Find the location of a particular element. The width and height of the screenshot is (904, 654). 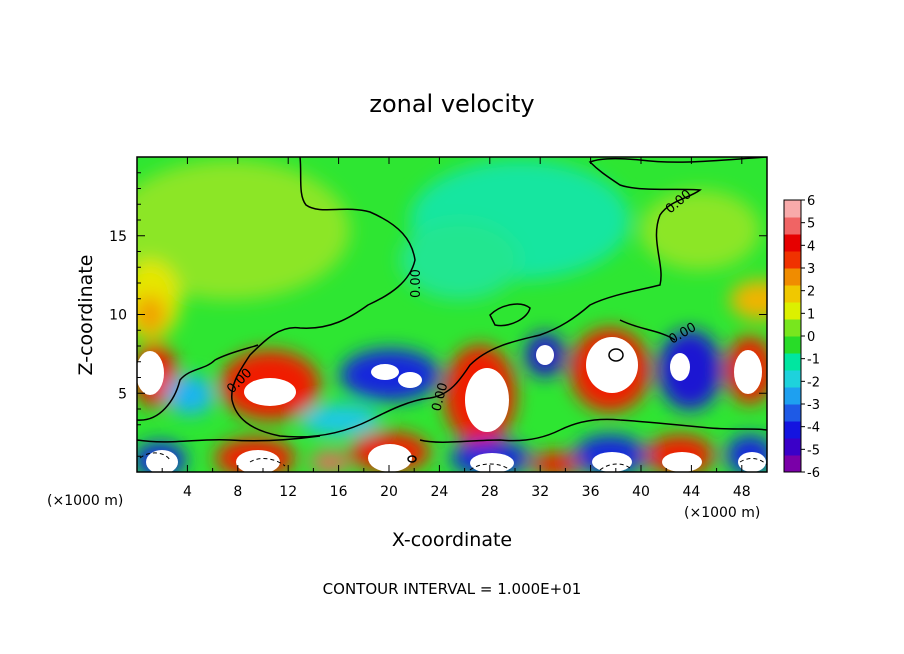

contour-interval-footer: CONTOUR INTERVAL = 1.000E+01 is located at coordinates (452, 589).